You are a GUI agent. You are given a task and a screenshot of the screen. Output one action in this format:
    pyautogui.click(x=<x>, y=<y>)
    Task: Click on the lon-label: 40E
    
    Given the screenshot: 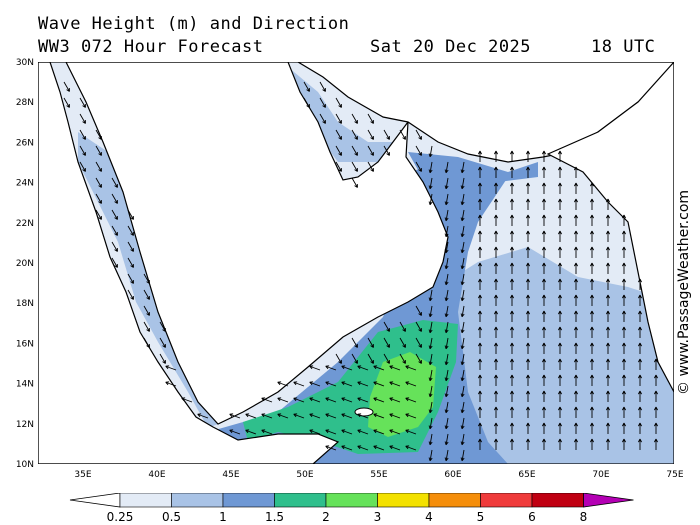 What is the action you would take?
    pyautogui.click(x=156, y=475)
    